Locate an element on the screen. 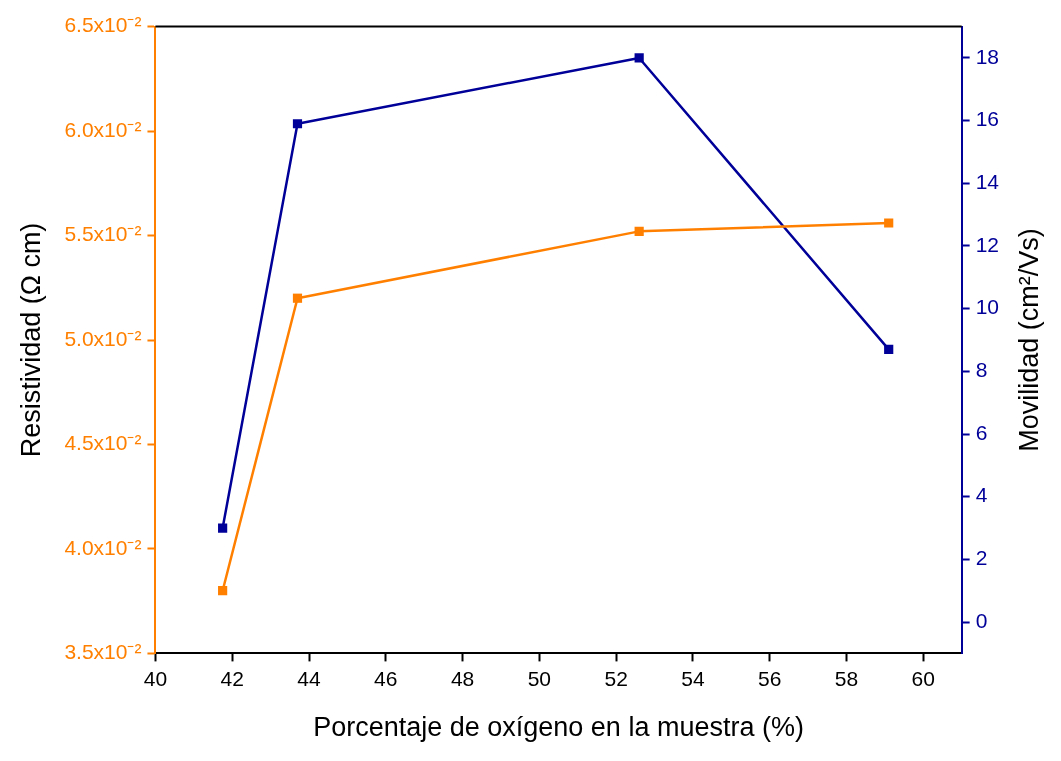 The image size is (1061, 761). y-tick-label: 5.5x10⁻² is located at coordinates (103, 234).